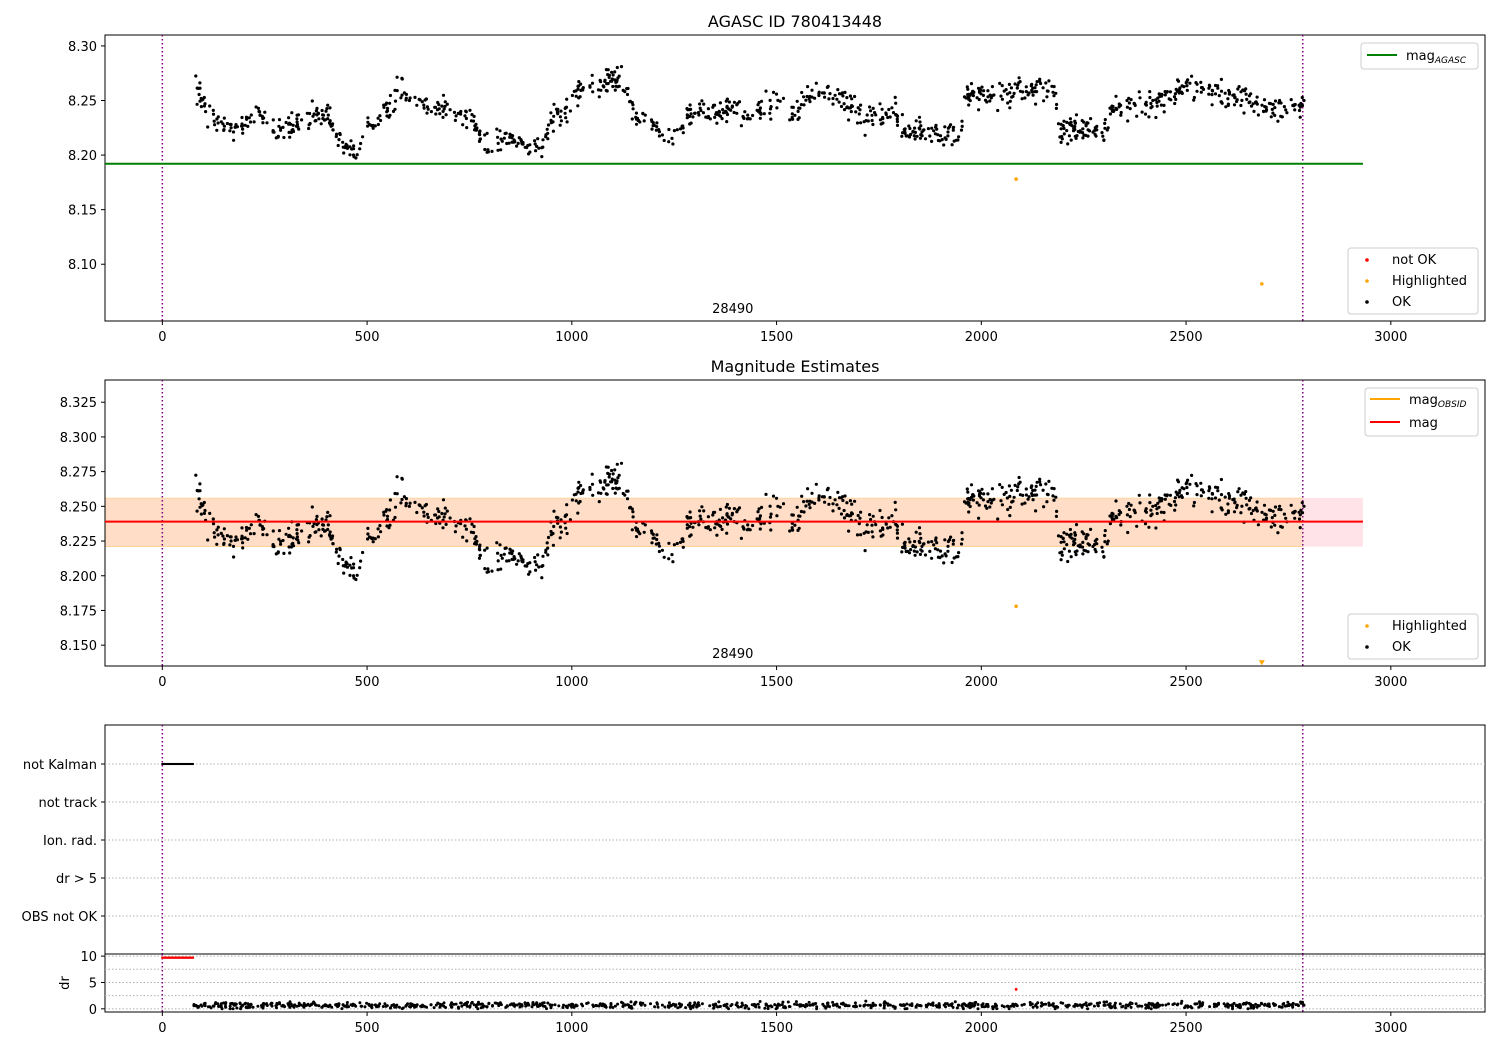 Image resolution: width=1500 pixels, height=1050 pixels. I want to click on panel1-xtick-label-500: 500, so click(367, 337).